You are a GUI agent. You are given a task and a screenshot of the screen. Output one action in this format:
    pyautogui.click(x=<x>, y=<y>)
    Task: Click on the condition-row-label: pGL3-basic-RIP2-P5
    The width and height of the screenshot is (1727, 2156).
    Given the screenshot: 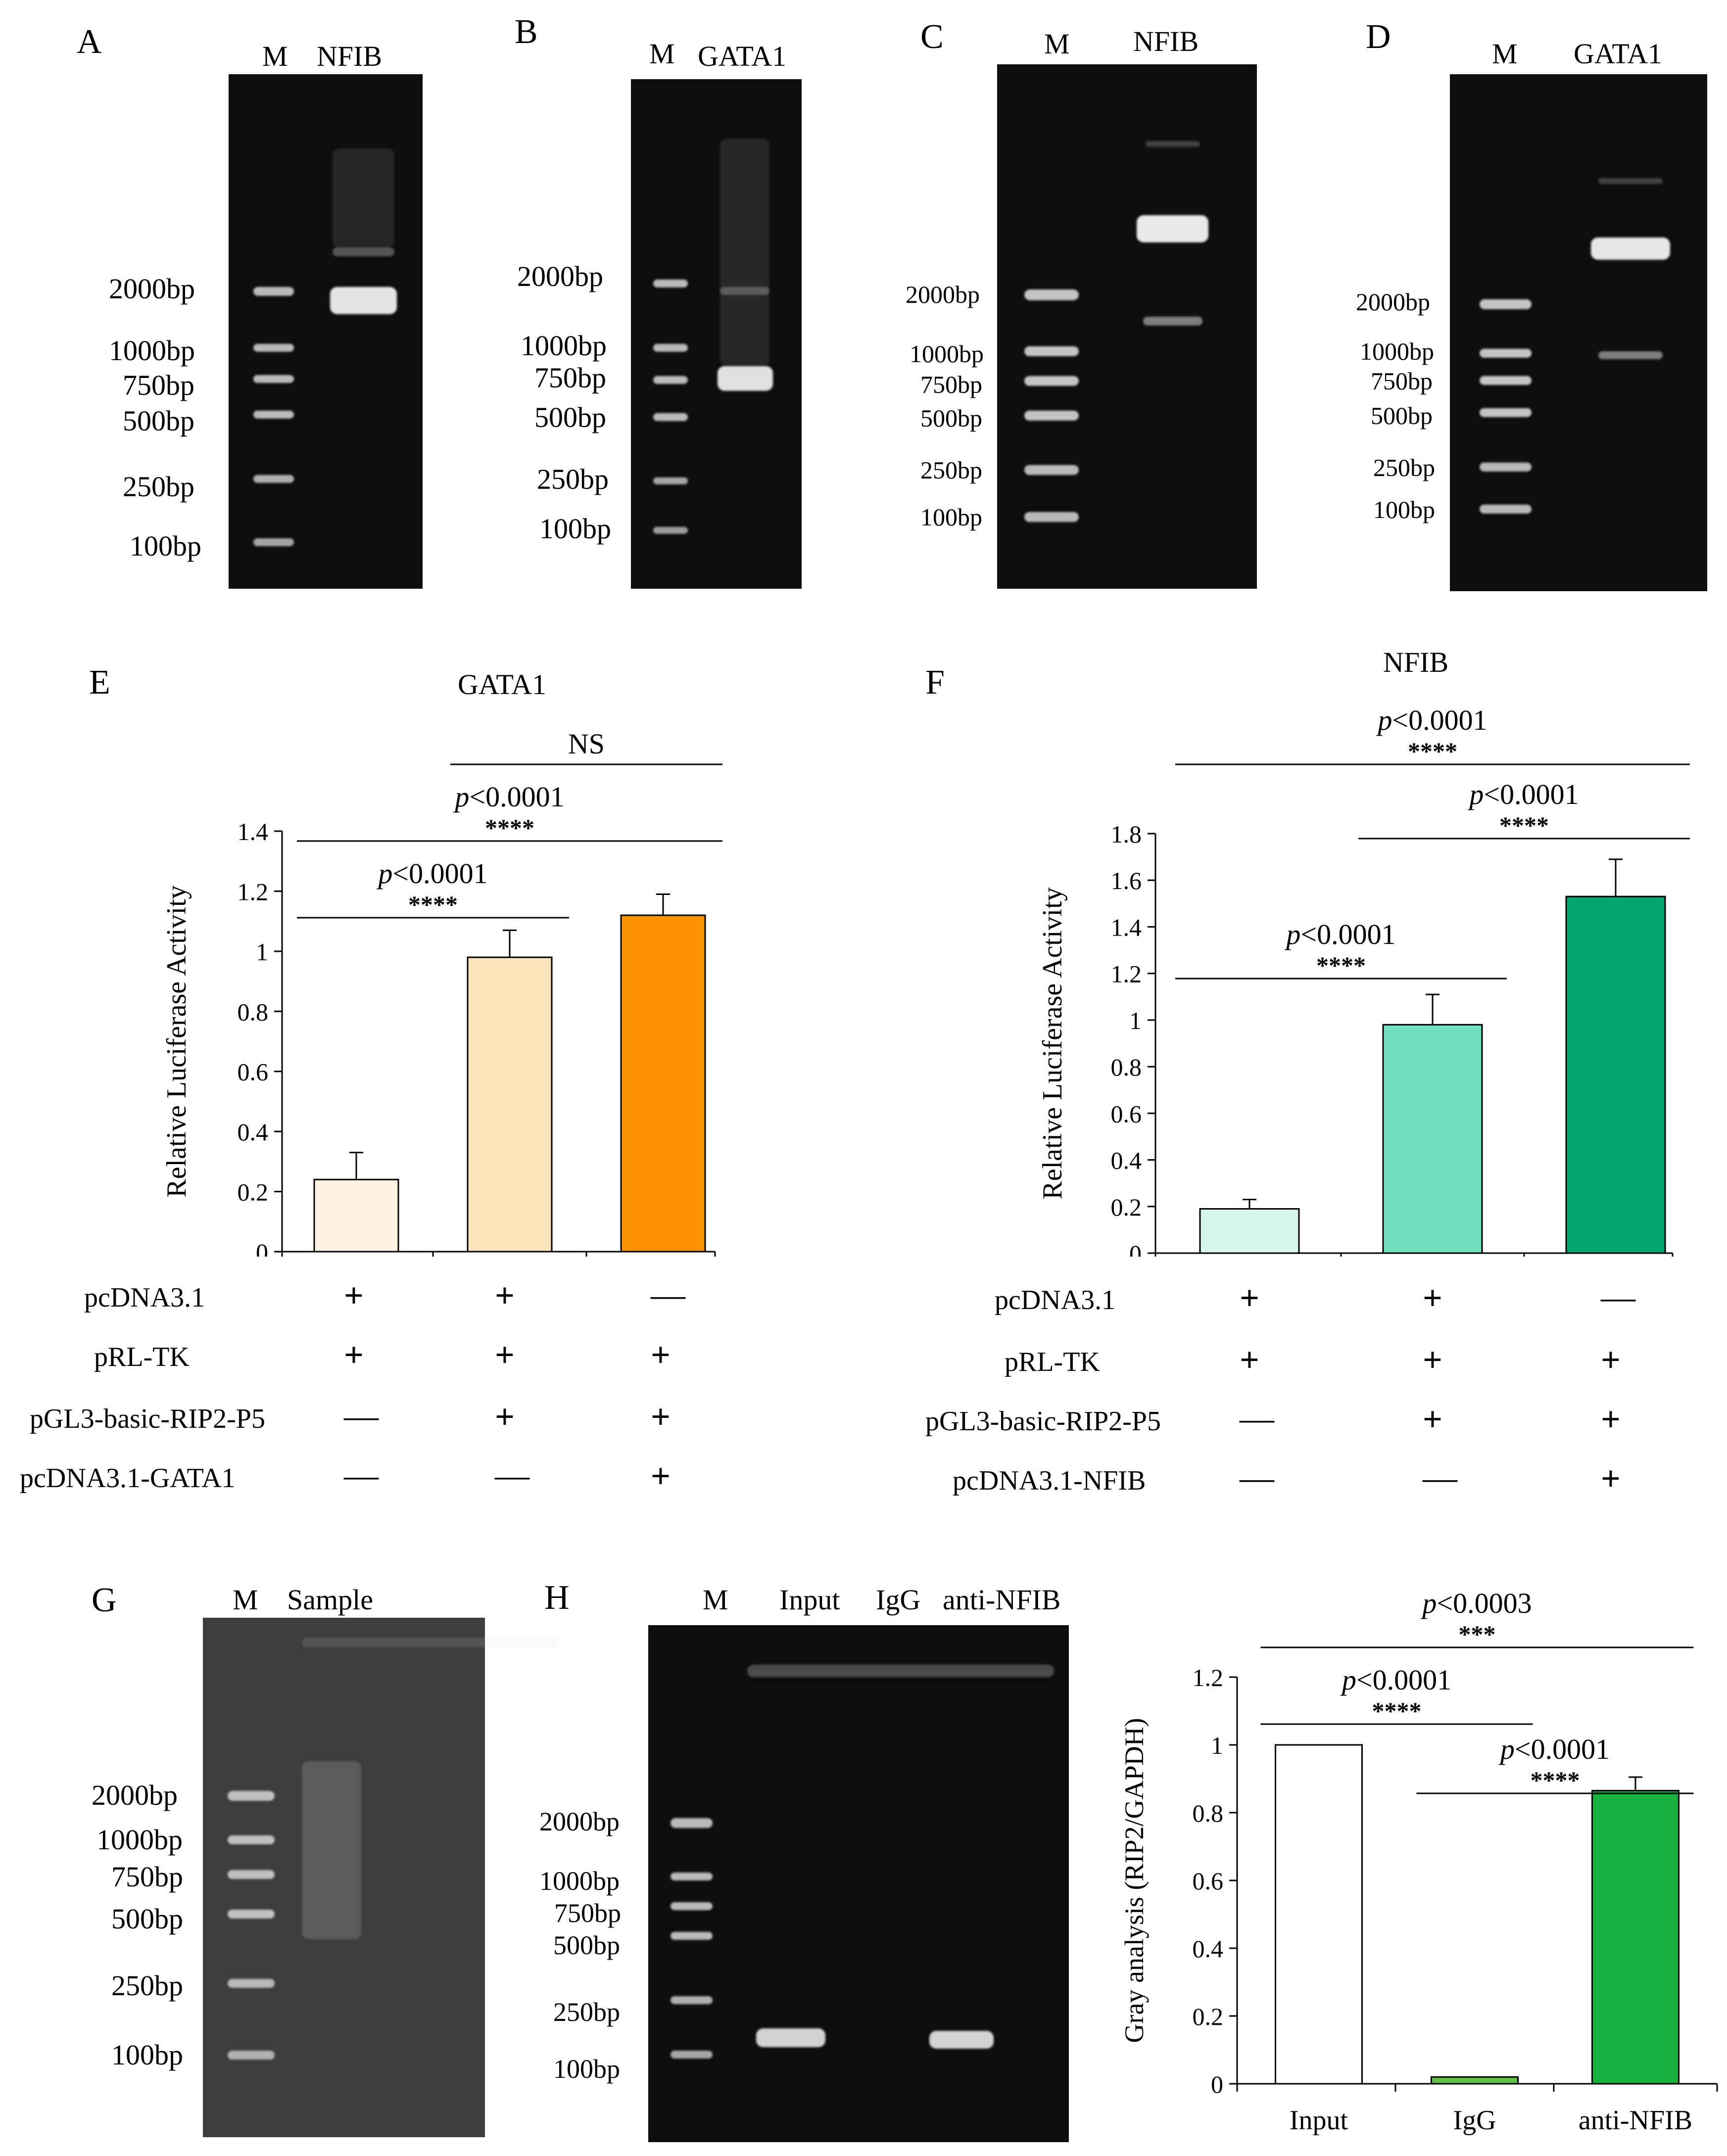 What is the action you would take?
    pyautogui.click(x=1043, y=1421)
    